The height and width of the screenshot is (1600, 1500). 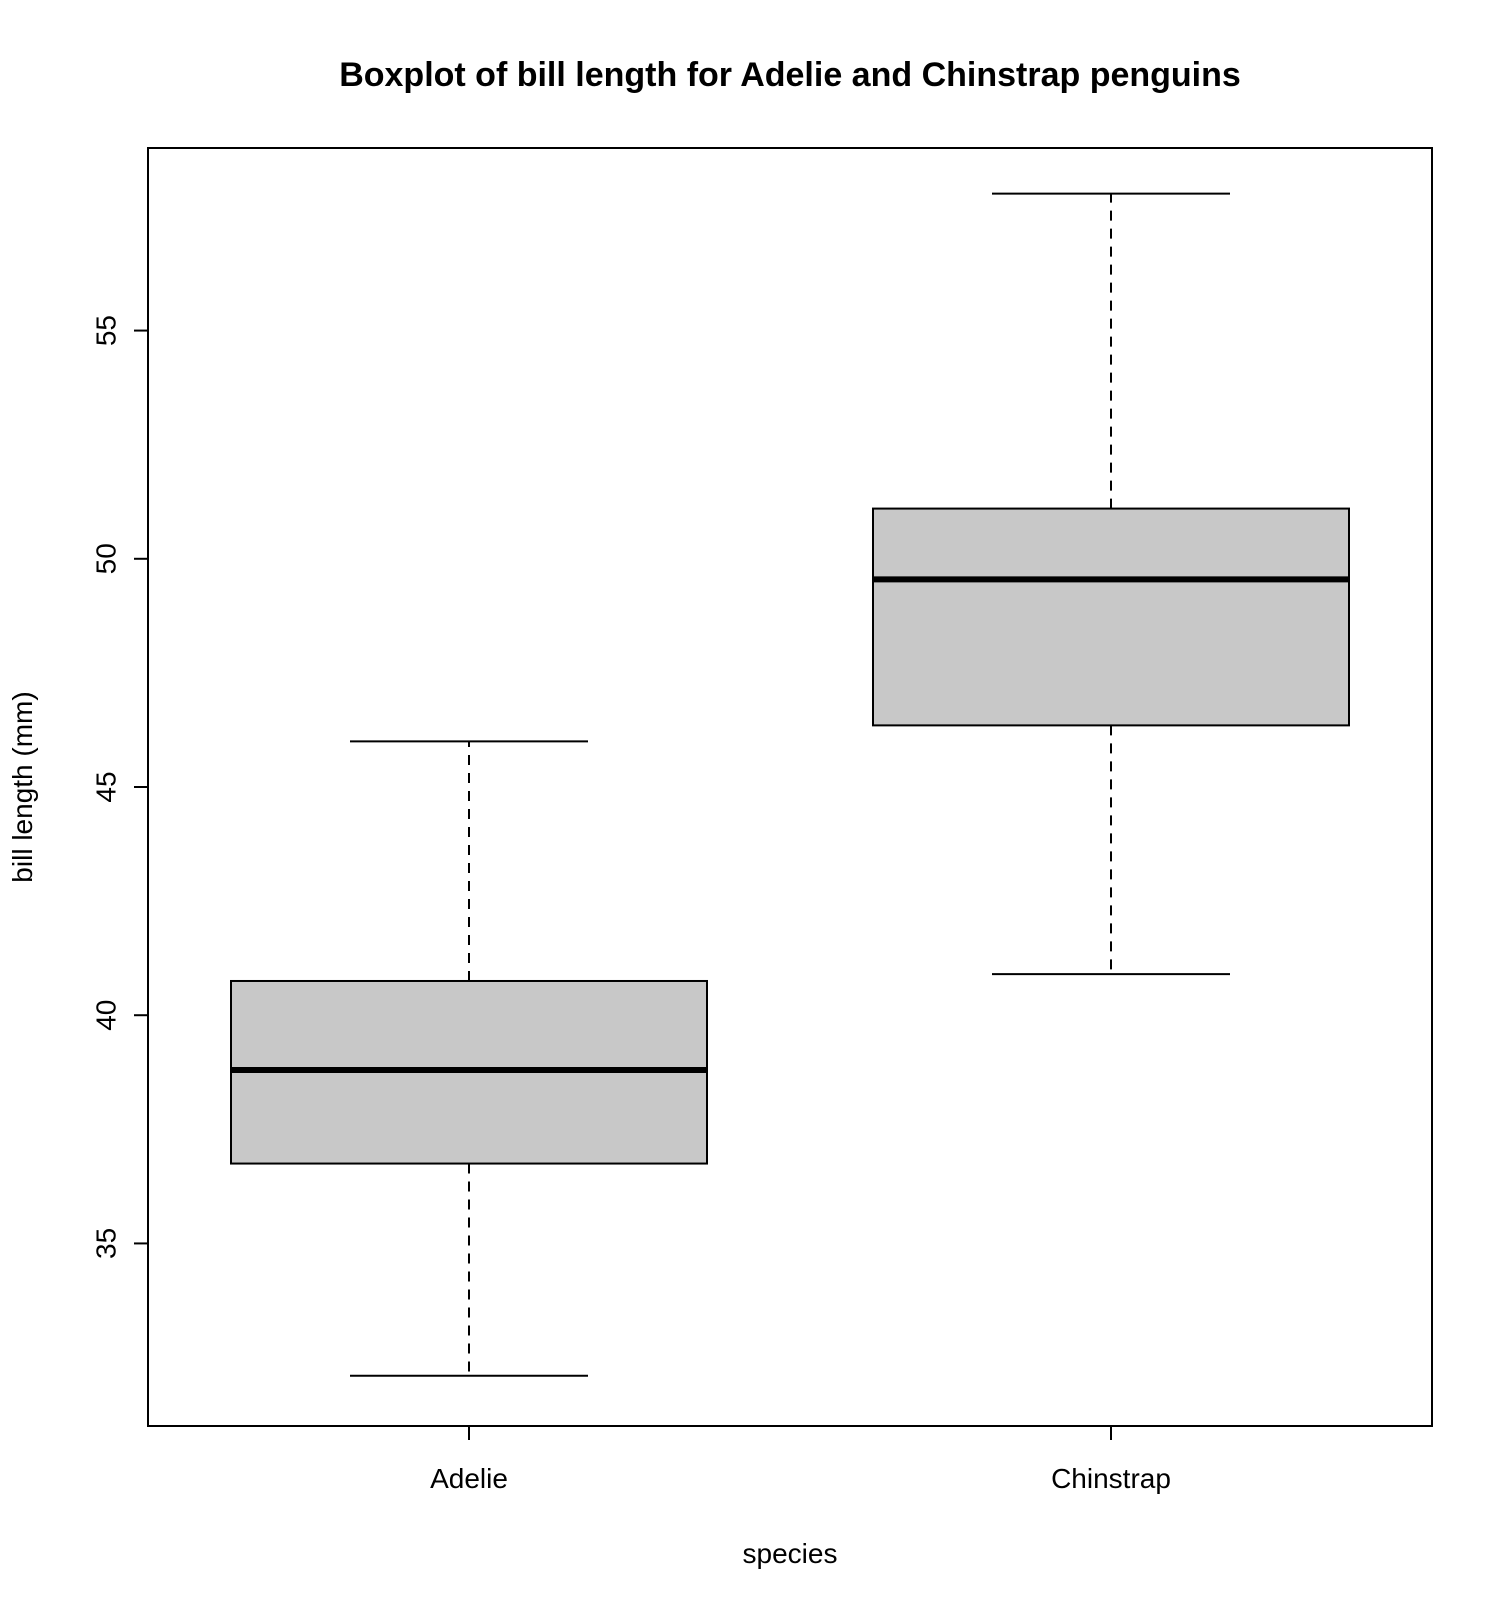 I want to click on y-tick-label-50: 50, so click(x=106, y=558).